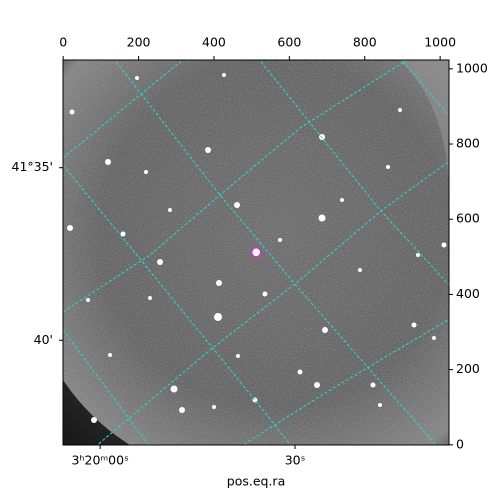 The width and height of the screenshot is (500, 504). Describe the element at coordinates (468, 143) in the screenshot. I see `y-tick-label: 800` at that location.